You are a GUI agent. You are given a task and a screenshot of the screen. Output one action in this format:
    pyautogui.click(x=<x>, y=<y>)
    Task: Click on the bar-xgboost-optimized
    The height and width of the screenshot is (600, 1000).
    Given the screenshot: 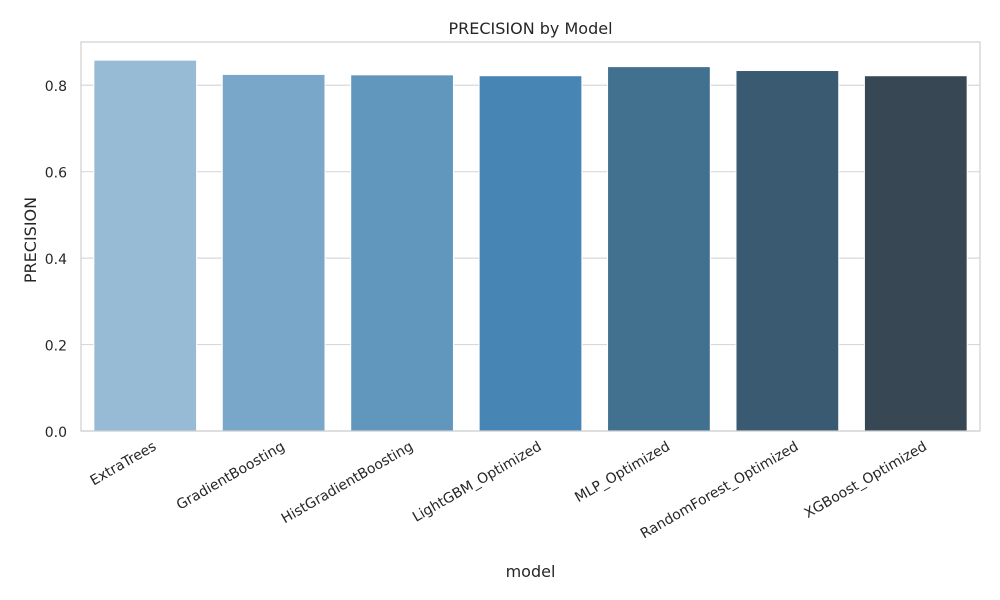 What is the action you would take?
    pyautogui.click(x=915, y=253)
    